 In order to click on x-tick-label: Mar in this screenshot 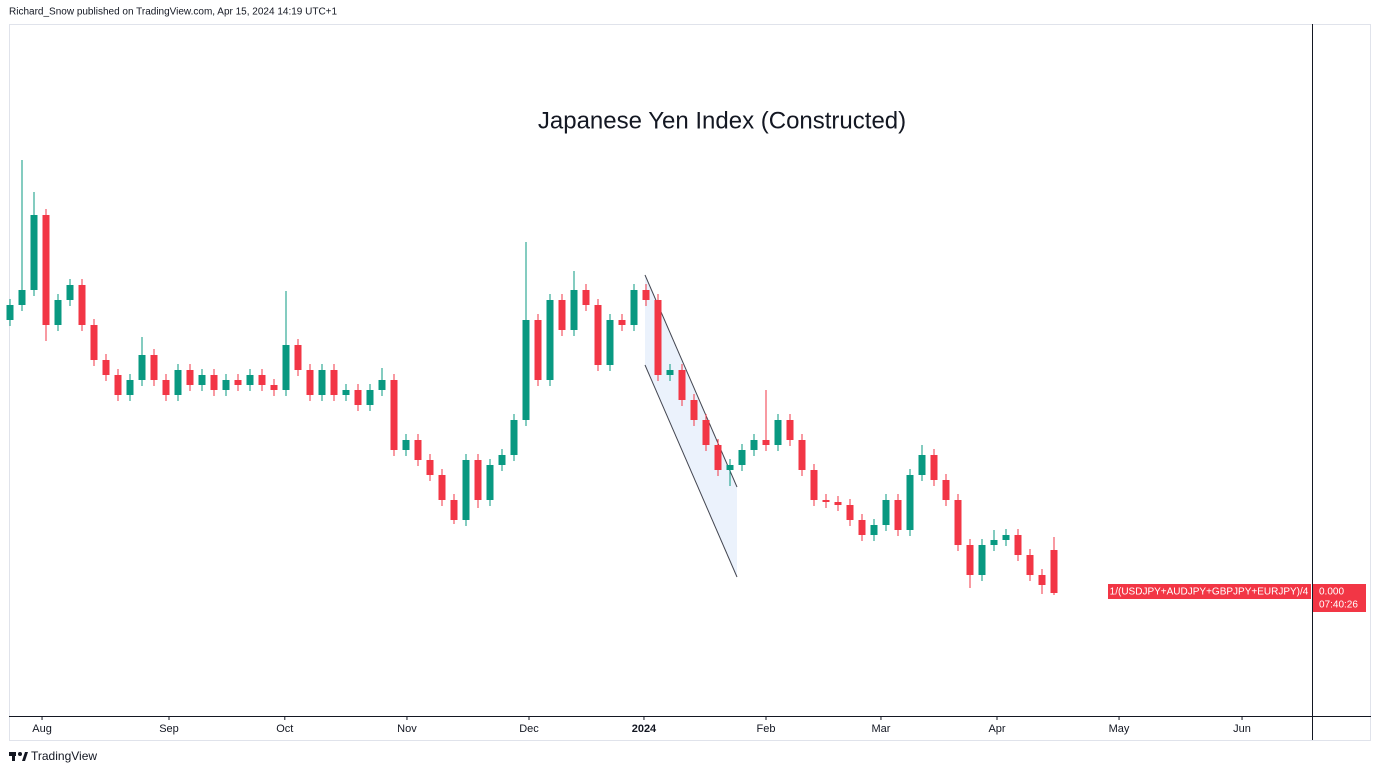, I will do `click(880, 729)`.